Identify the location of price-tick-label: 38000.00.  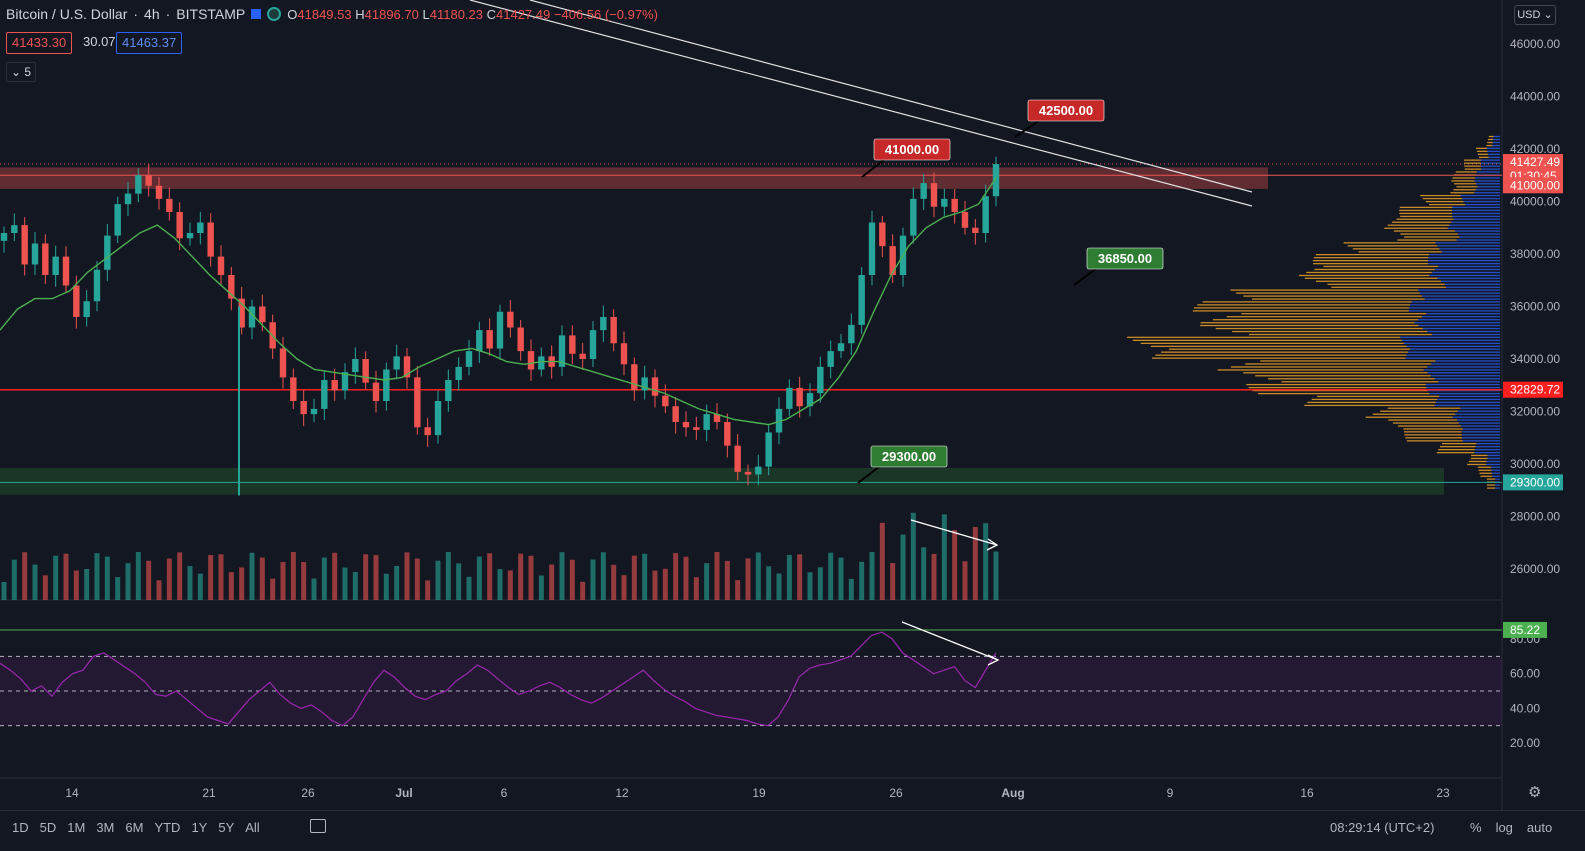
(1535, 254).